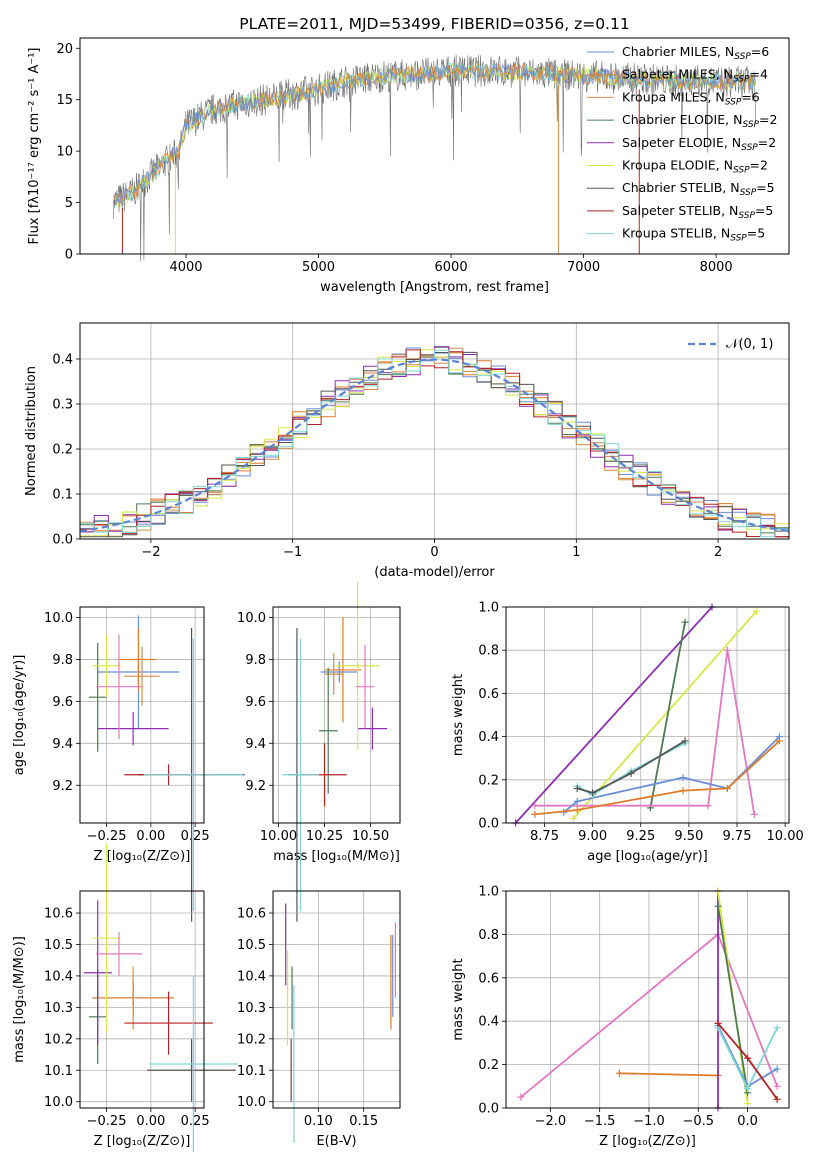 Image resolution: width=819 pixels, height=1170 pixels. Describe the element at coordinates (69, 255) in the screenshot. I see `y-tick-label: 0` at that location.